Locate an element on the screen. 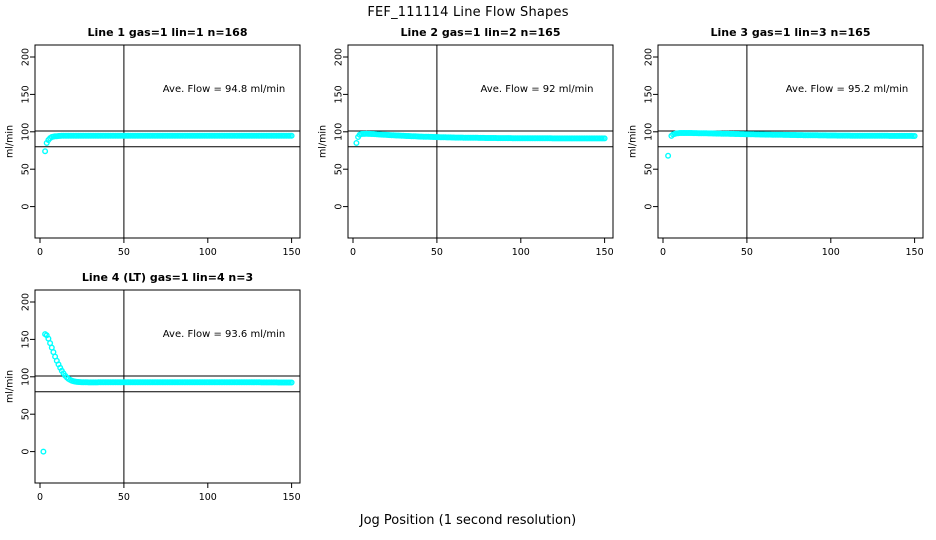  panel-line-3-plot: 0 50 100 150 0 50 100 150 200 ml/min is located at coordinates (776, 151).